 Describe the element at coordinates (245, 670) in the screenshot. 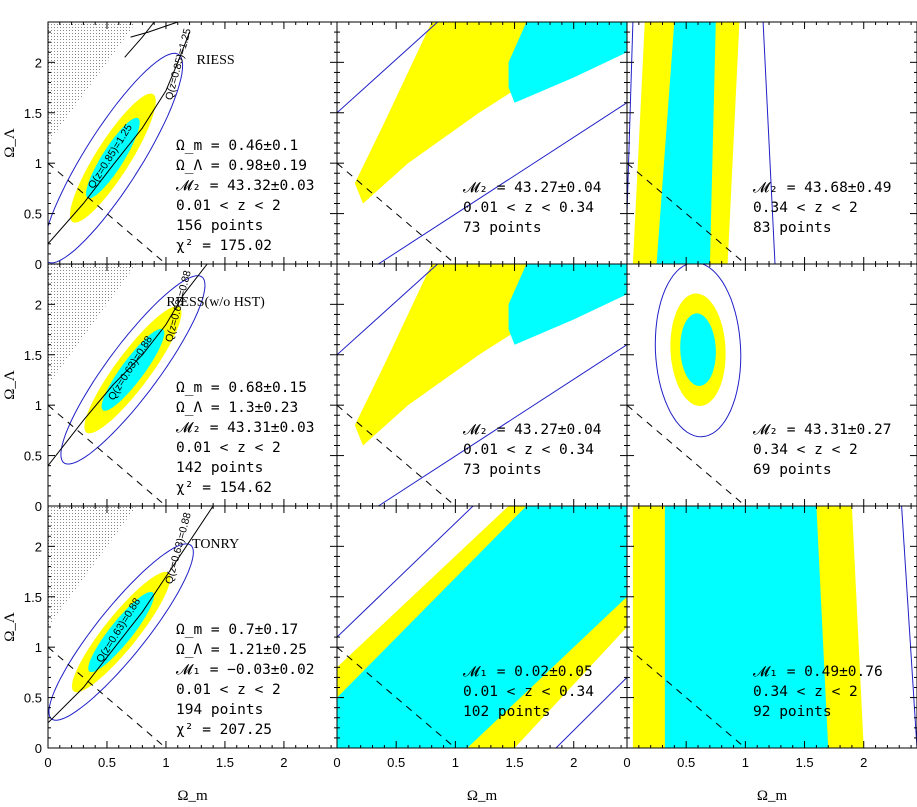

I see `stat-line: 𝓜₁ = −0.03±0.02` at that location.